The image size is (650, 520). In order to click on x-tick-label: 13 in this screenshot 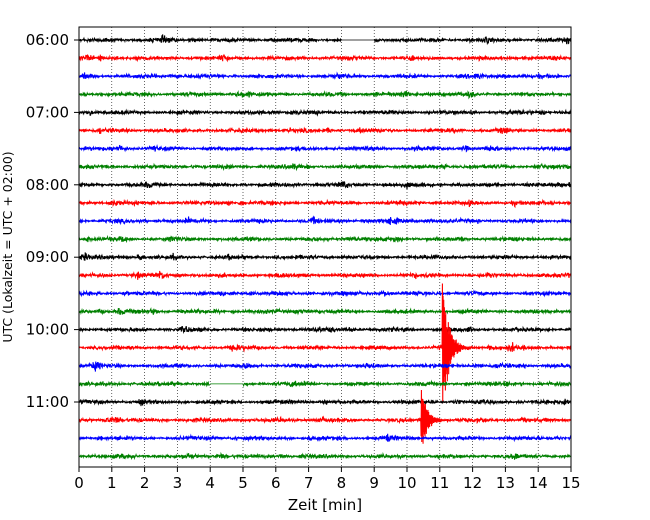, I will do `click(505, 483)`.